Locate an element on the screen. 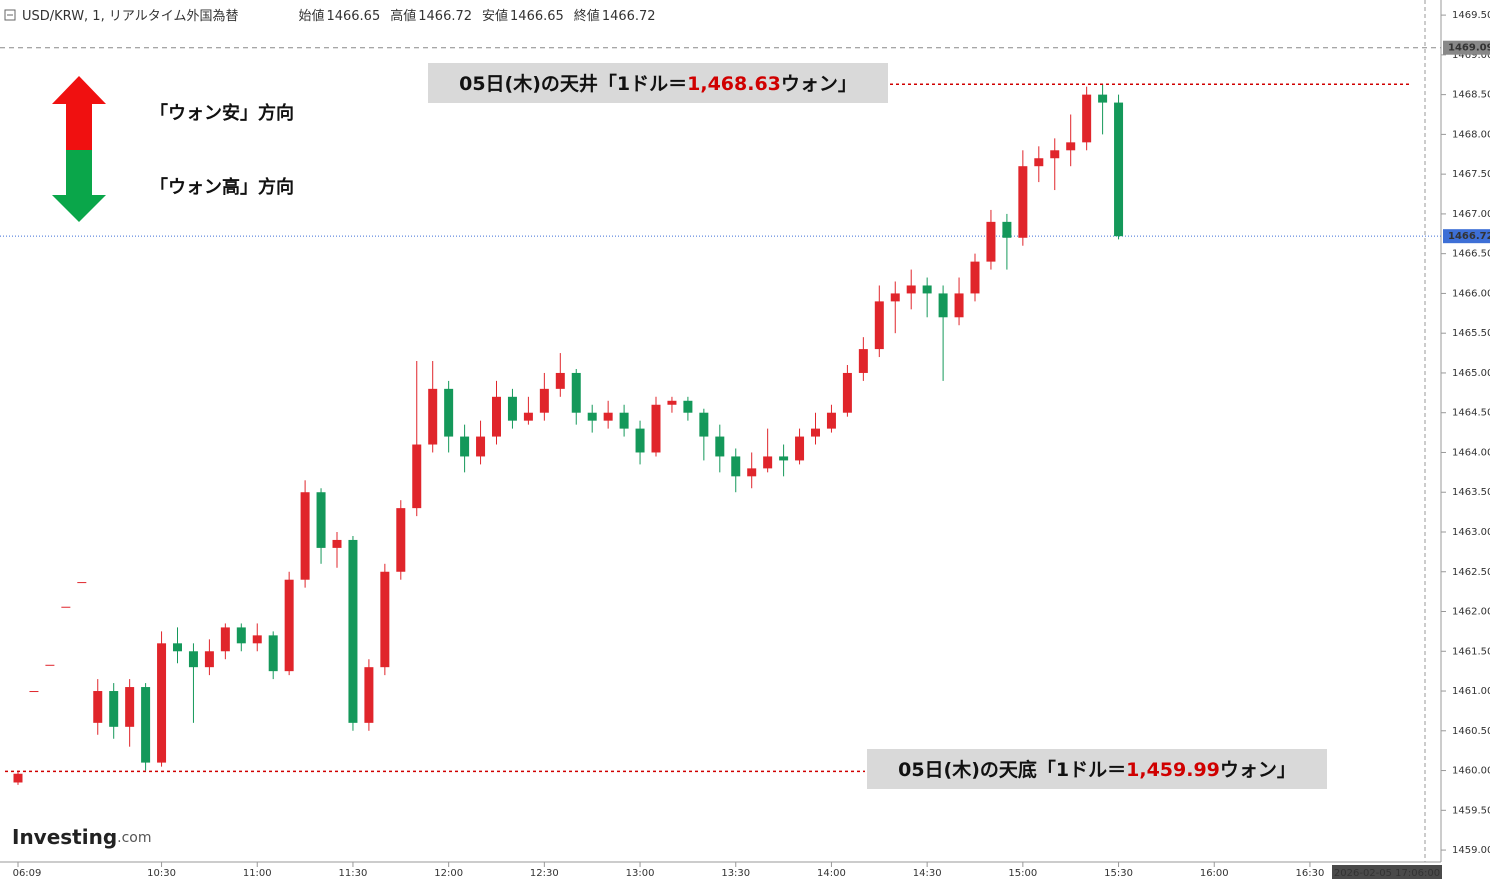  x-tick-label: 10:30 is located at coordinates (161, 873).